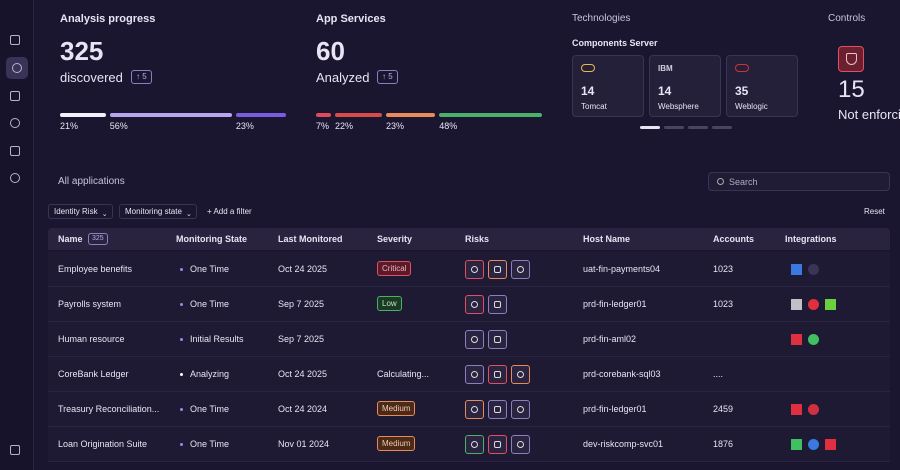 This screenshot has height=470, width=900. I want to click on progress-label: 7%, so click(323, 126).